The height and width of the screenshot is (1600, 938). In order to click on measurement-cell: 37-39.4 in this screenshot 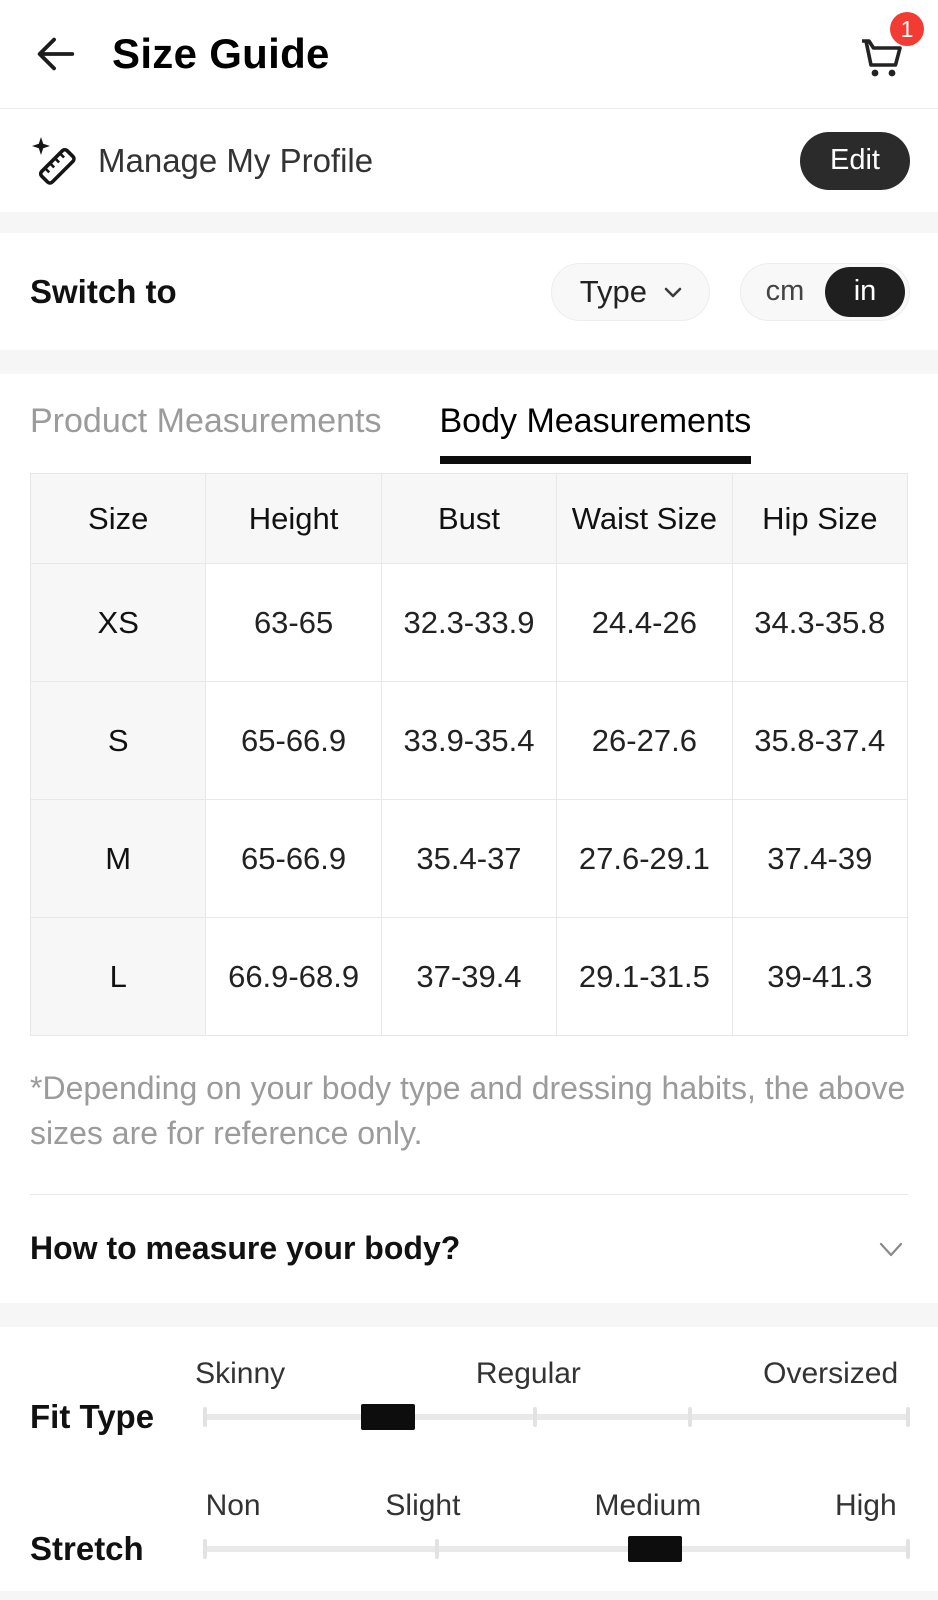, I will do `click(469, 976)`.